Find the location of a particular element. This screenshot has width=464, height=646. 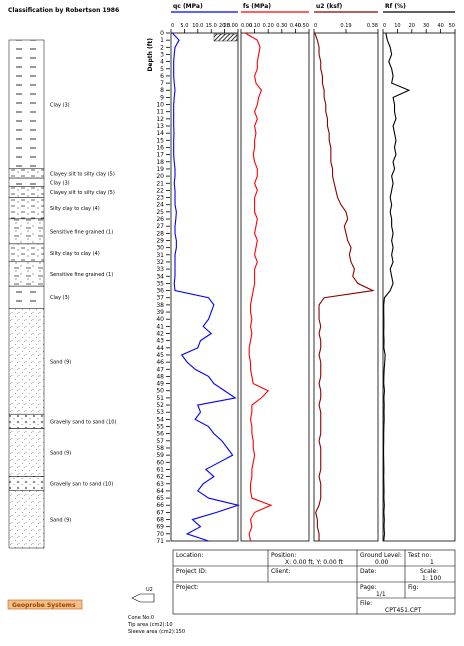

y-tick-label: 53 is located at coordinates (160, 412).